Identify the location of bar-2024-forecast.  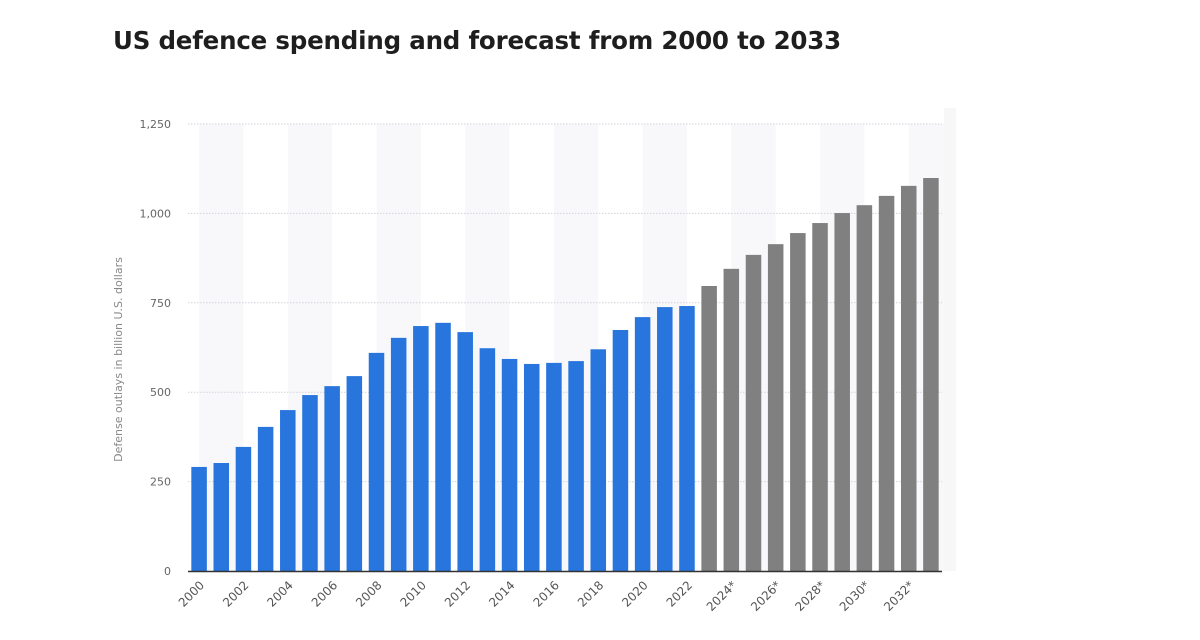
(731, 419).